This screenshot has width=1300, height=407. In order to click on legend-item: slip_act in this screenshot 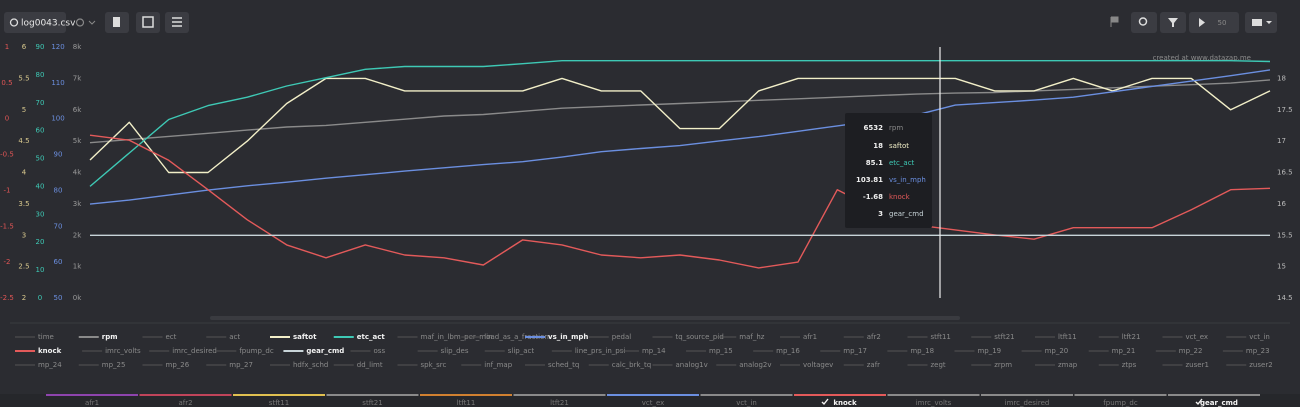, I will do `click(509, 351)`.